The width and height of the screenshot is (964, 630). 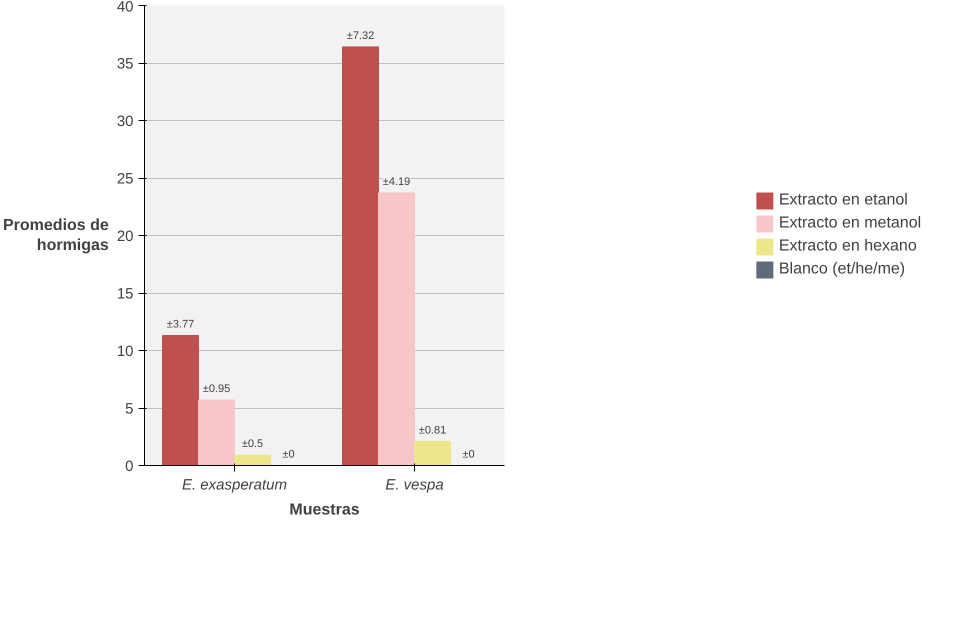 I want to click on annotation: ±3.77, so click(x=180, y=324).